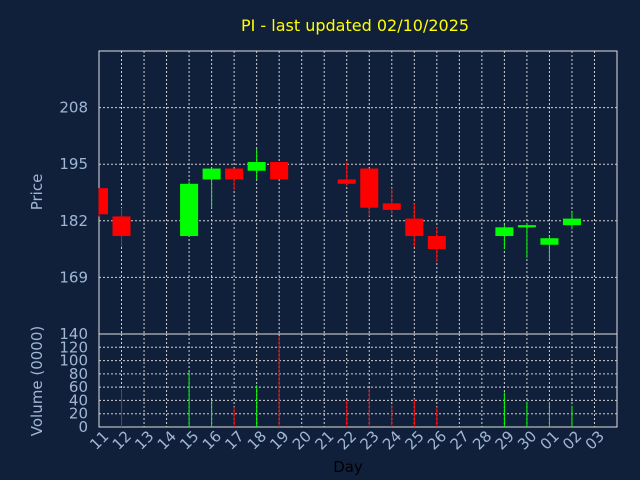 The width and height of the screenshot is (640, 480). I want to click on volume-tick-label: 20, so click(78, 414).